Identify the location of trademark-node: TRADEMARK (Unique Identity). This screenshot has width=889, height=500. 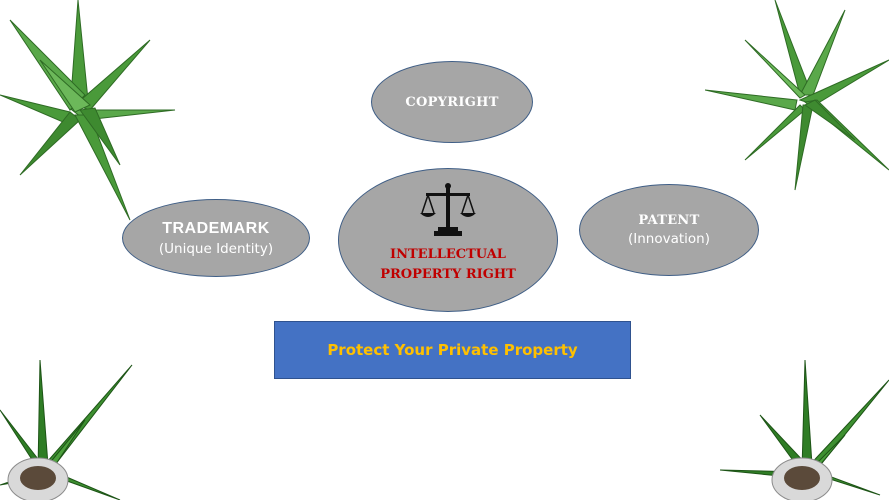
(216, 238).